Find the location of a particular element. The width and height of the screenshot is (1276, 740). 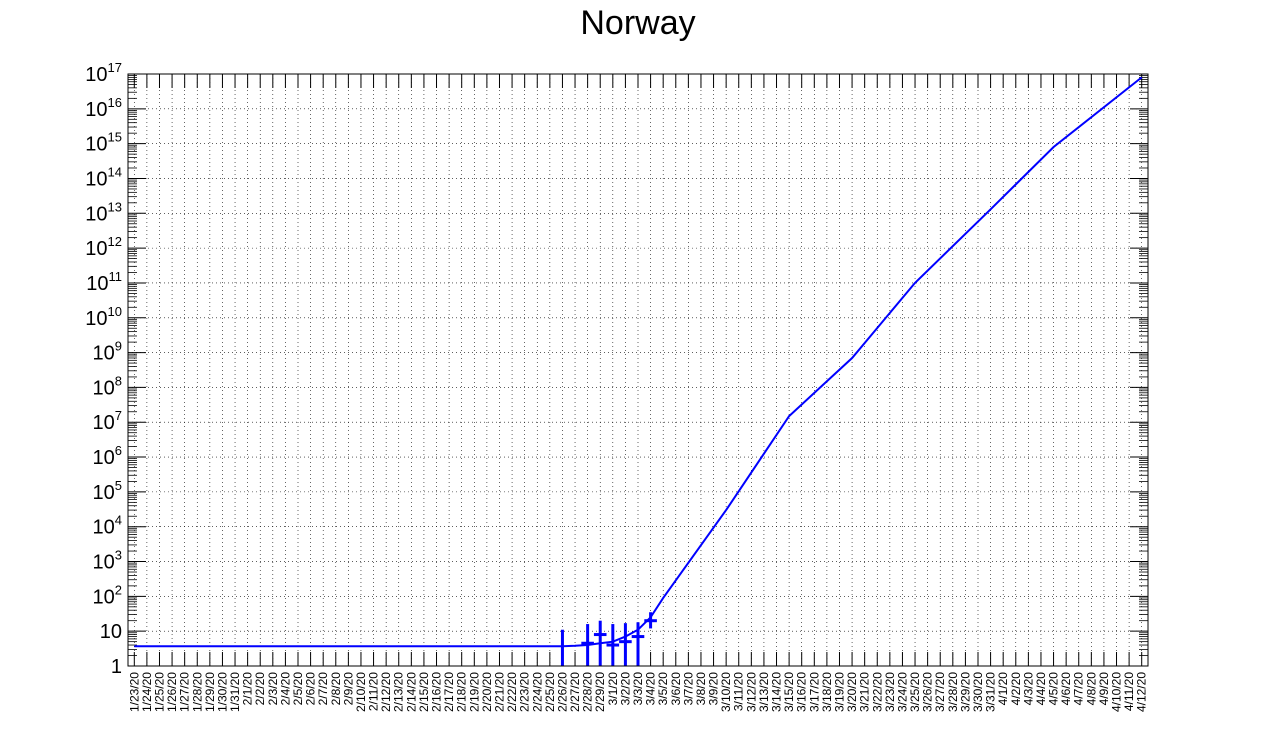

chart-title: Norway is located at coordinates (638, 23).